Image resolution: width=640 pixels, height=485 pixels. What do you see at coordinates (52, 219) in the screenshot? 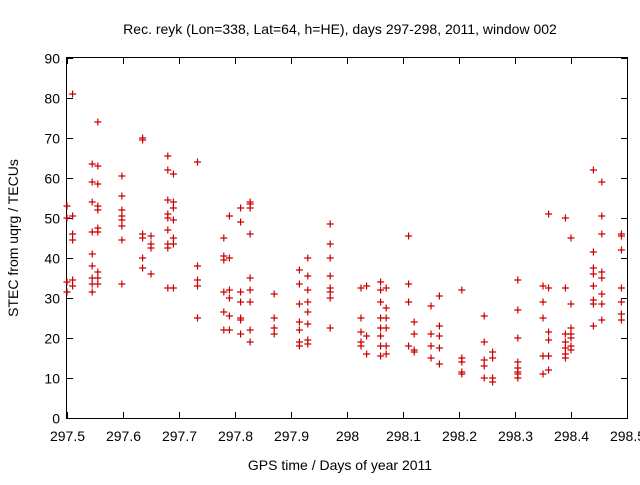
I see `y-tick-label: 50` at bounding box center [52, 219].